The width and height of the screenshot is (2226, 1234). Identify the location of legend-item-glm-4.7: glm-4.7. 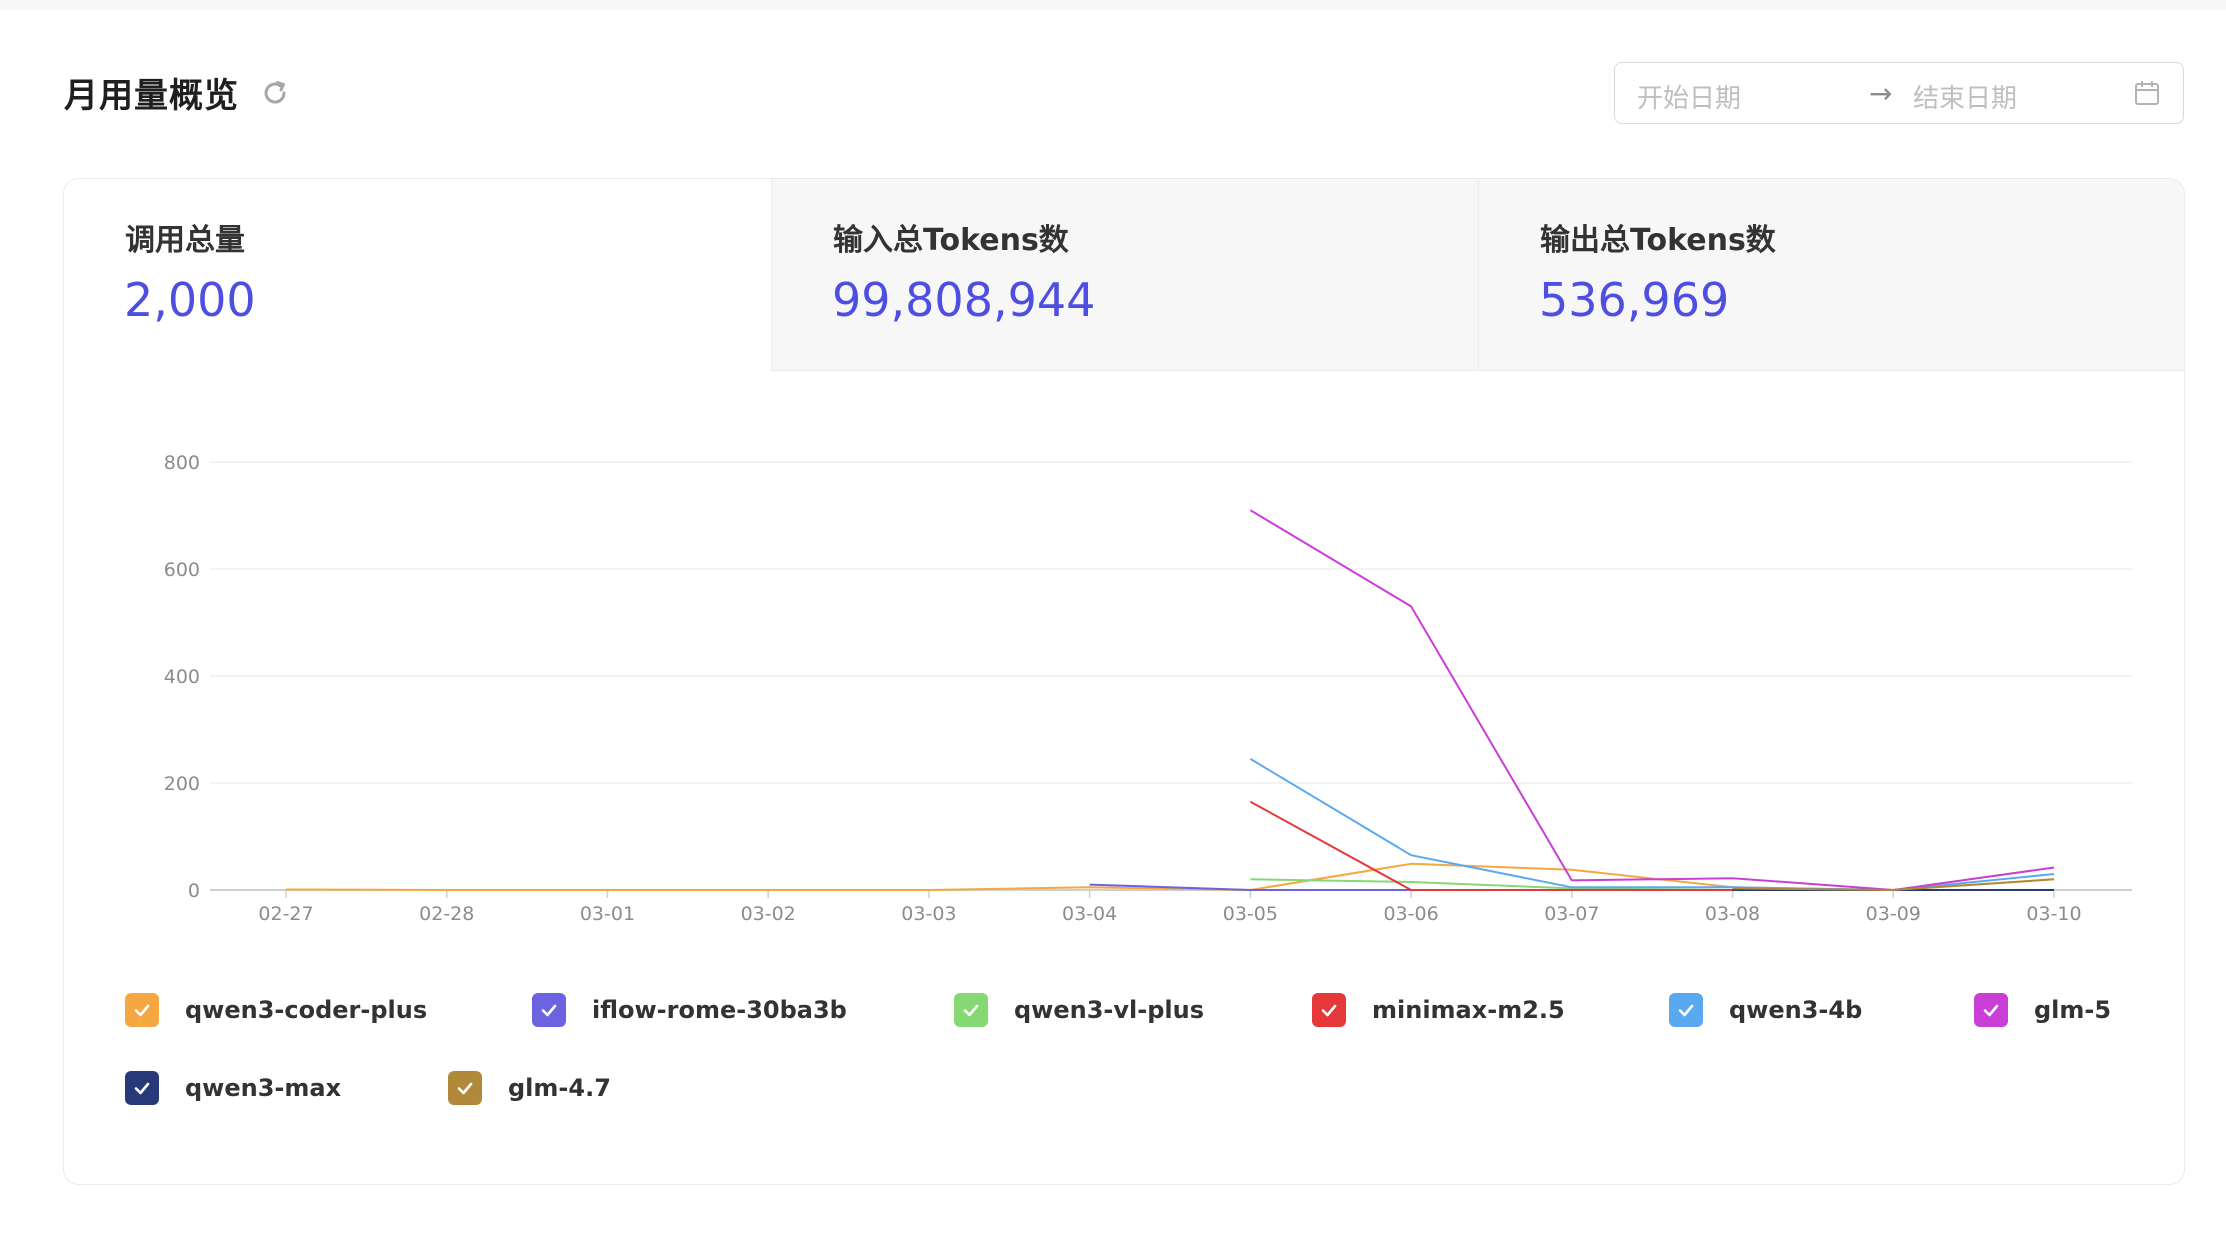
(529, 1088).